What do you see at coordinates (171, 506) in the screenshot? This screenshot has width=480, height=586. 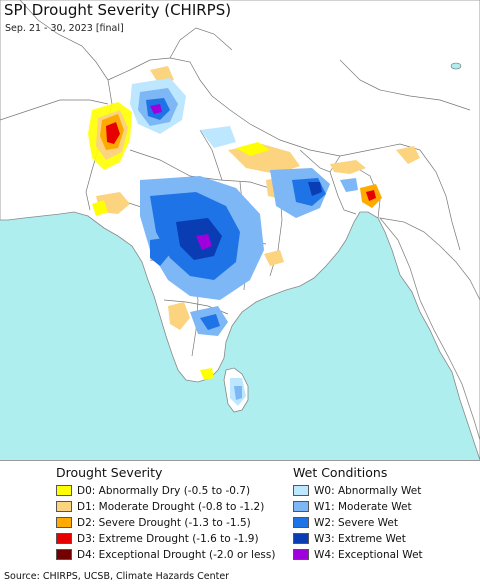 I see `legend-label-d1: D1: Moderate Drought (-0.8 to -1.2)` at bounding box center [171, 506].